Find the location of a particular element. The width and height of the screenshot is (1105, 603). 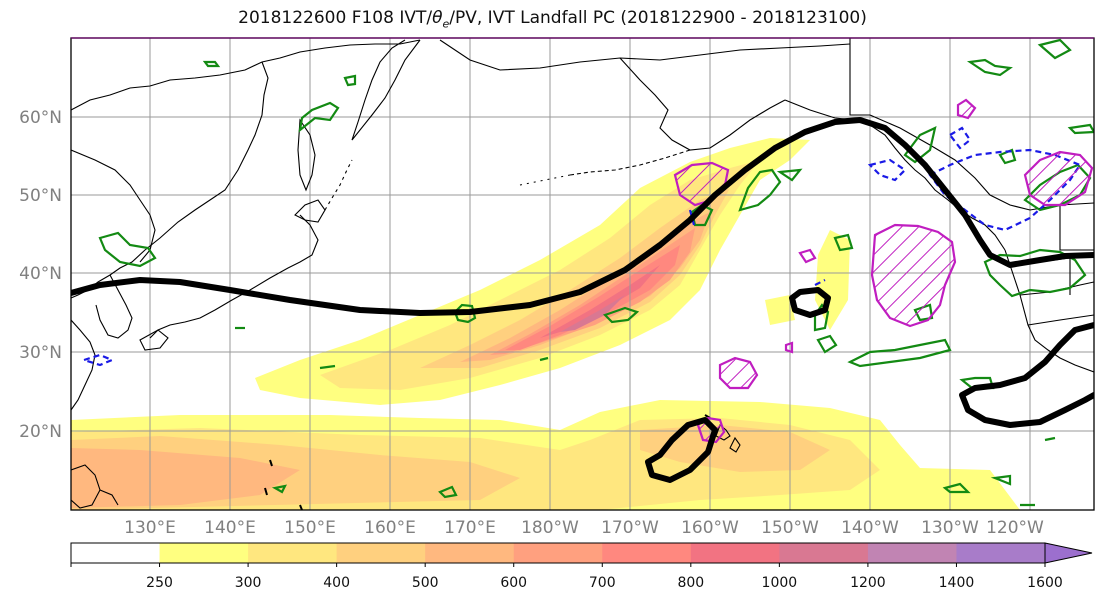

lat-label-60n: 60°N is located at coordinates (40, 118).